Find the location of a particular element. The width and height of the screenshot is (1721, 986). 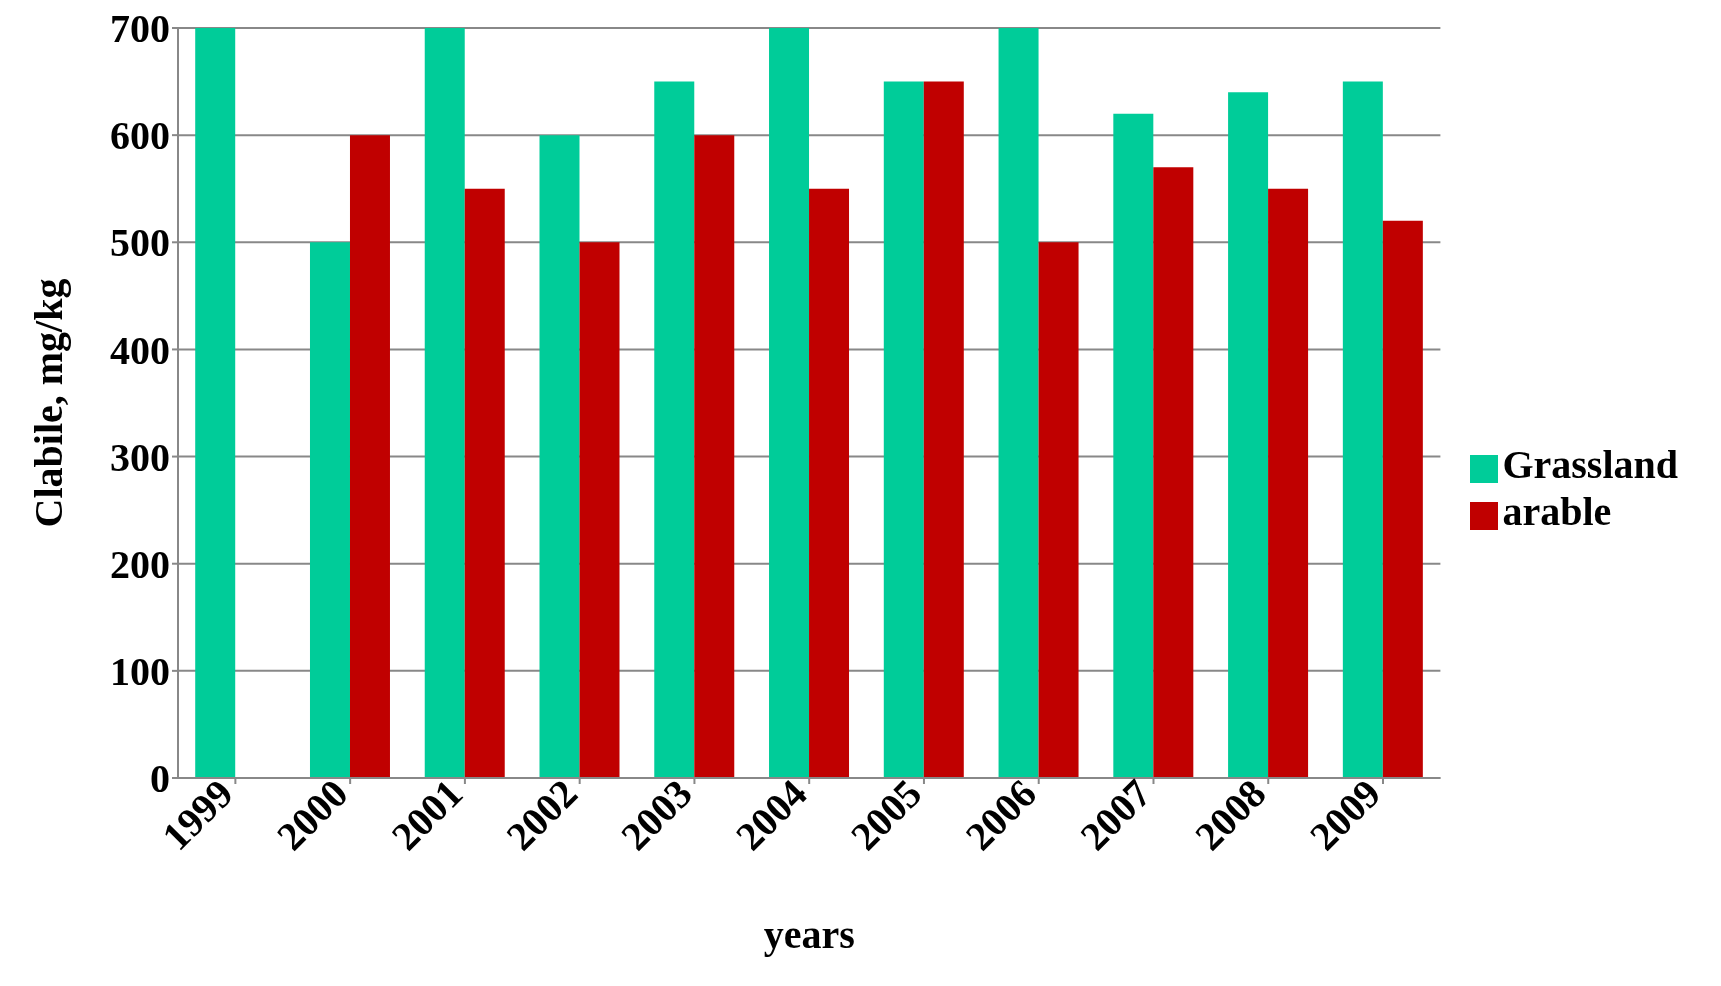

y-tick-label: 700 is located at coordinates (140, 29).